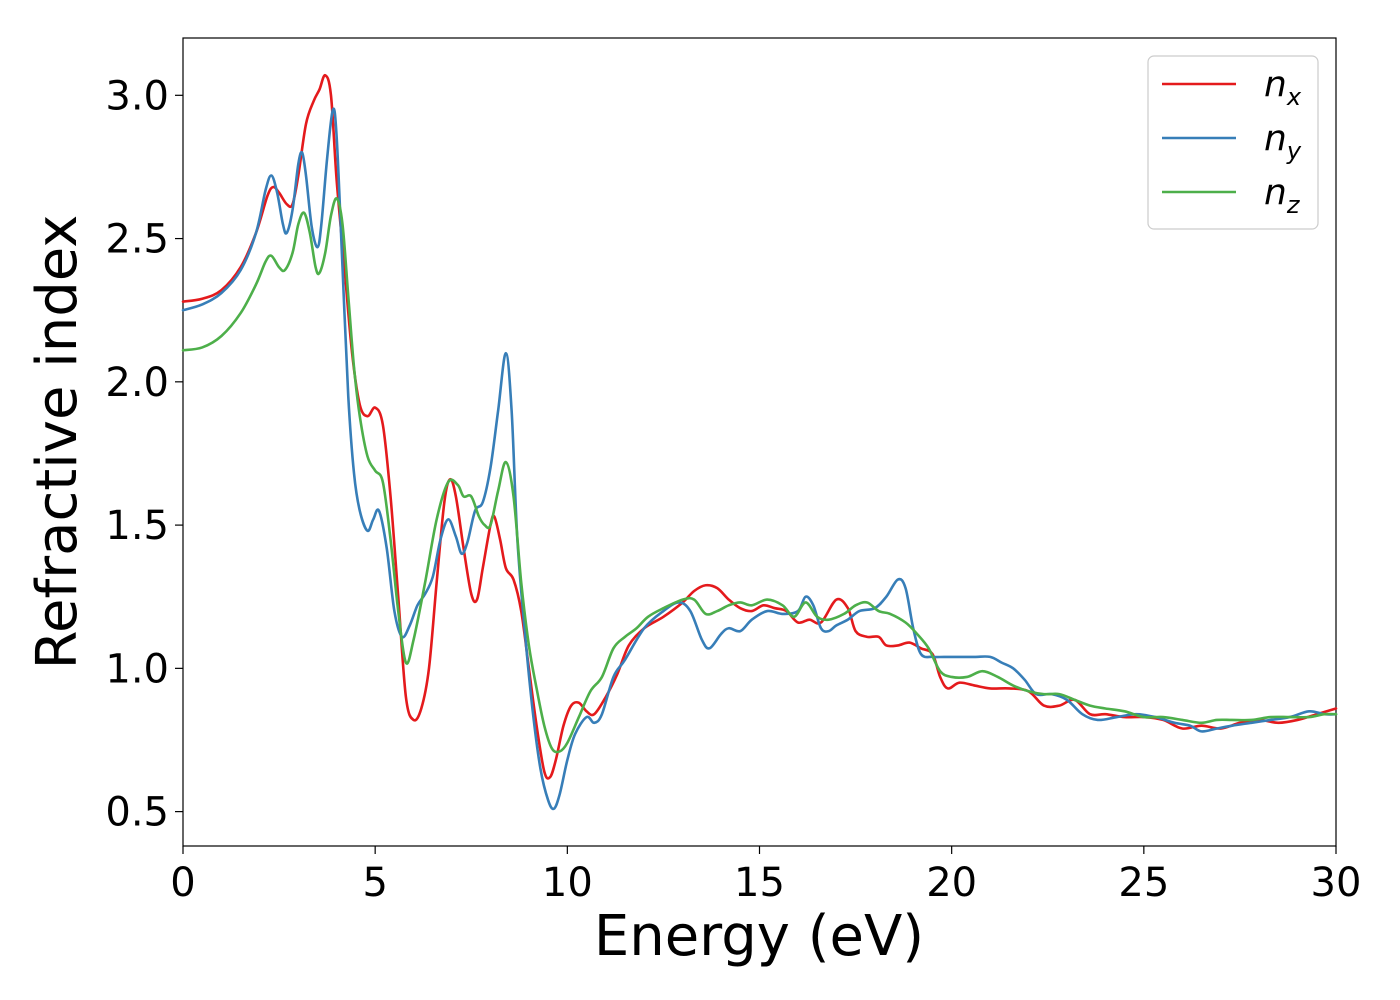 The width and height of the screenshot is (1400, 1000). I want to click on y-tick-label: 0.5, so click(137, 813).